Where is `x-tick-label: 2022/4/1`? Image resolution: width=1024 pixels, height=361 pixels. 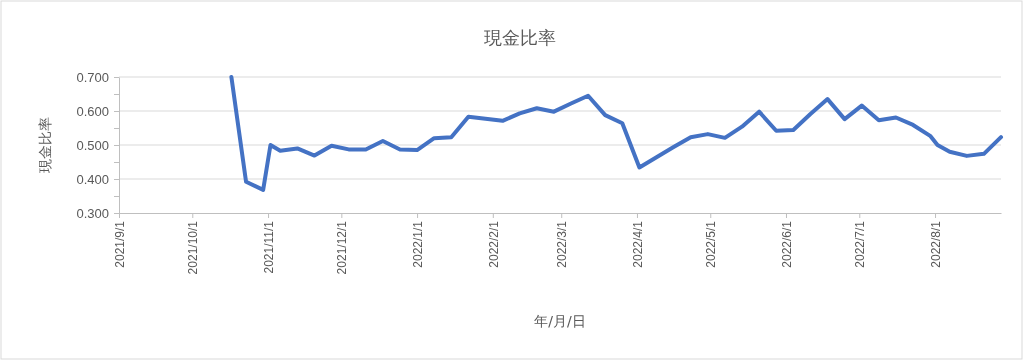 x-tick-label: 2022/4/1 is located at coordinates (637, 244).